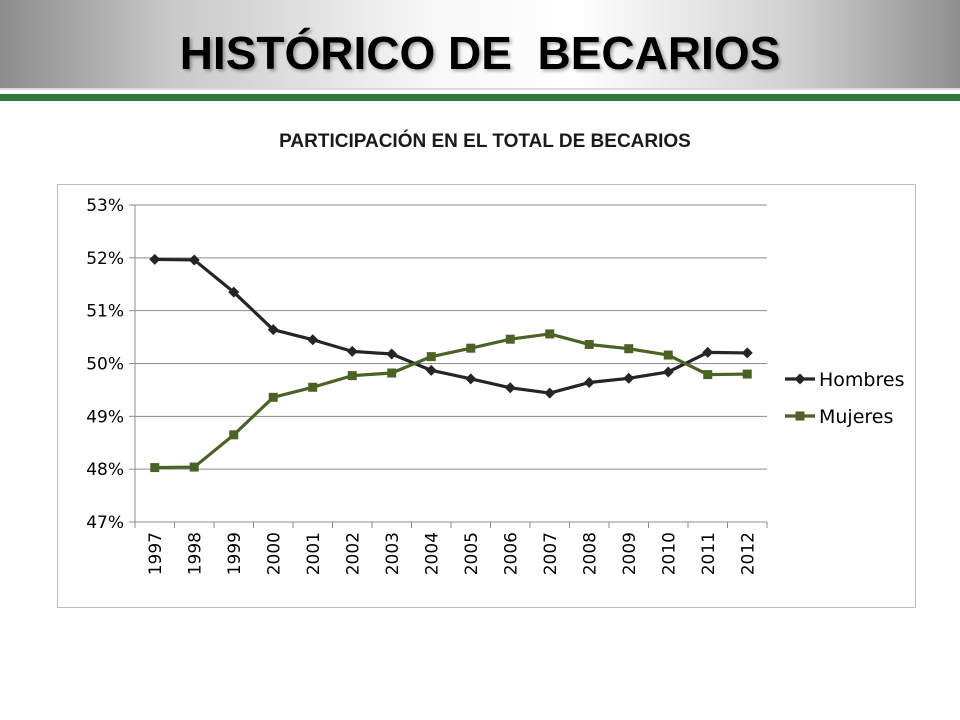  What do you see at coordinates (105, 523) in the screenshot?
I see `y-tick-label: 47%` at bounding box center [105, 523].